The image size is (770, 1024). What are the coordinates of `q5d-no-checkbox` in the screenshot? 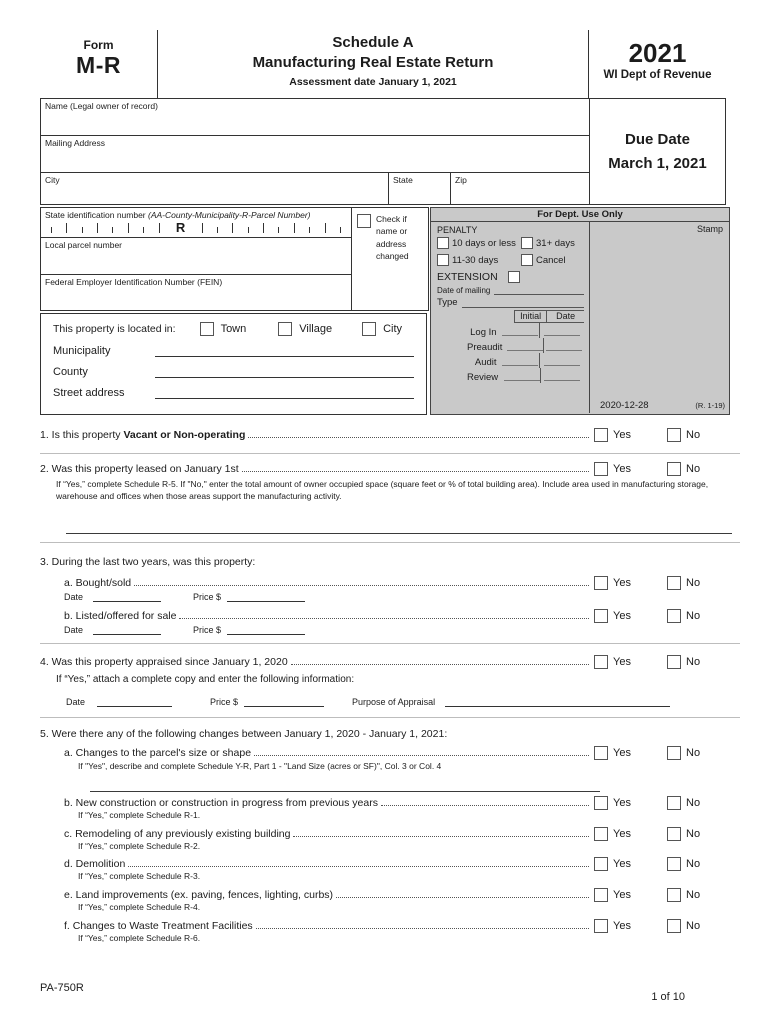 It's located at (674, 864).